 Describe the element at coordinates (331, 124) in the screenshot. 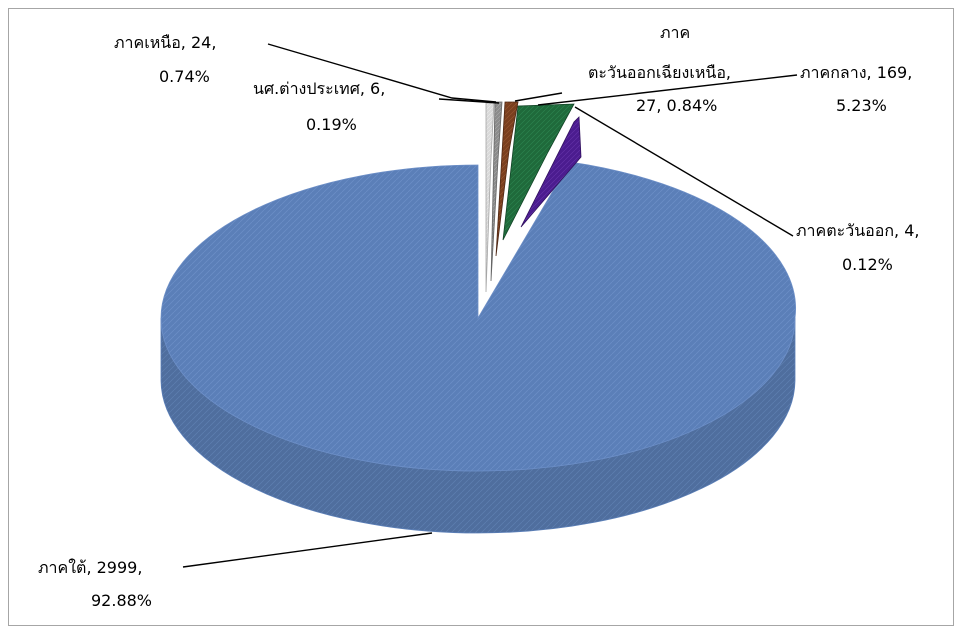

I see `foreign-label-line2: 0.19%` at that location.